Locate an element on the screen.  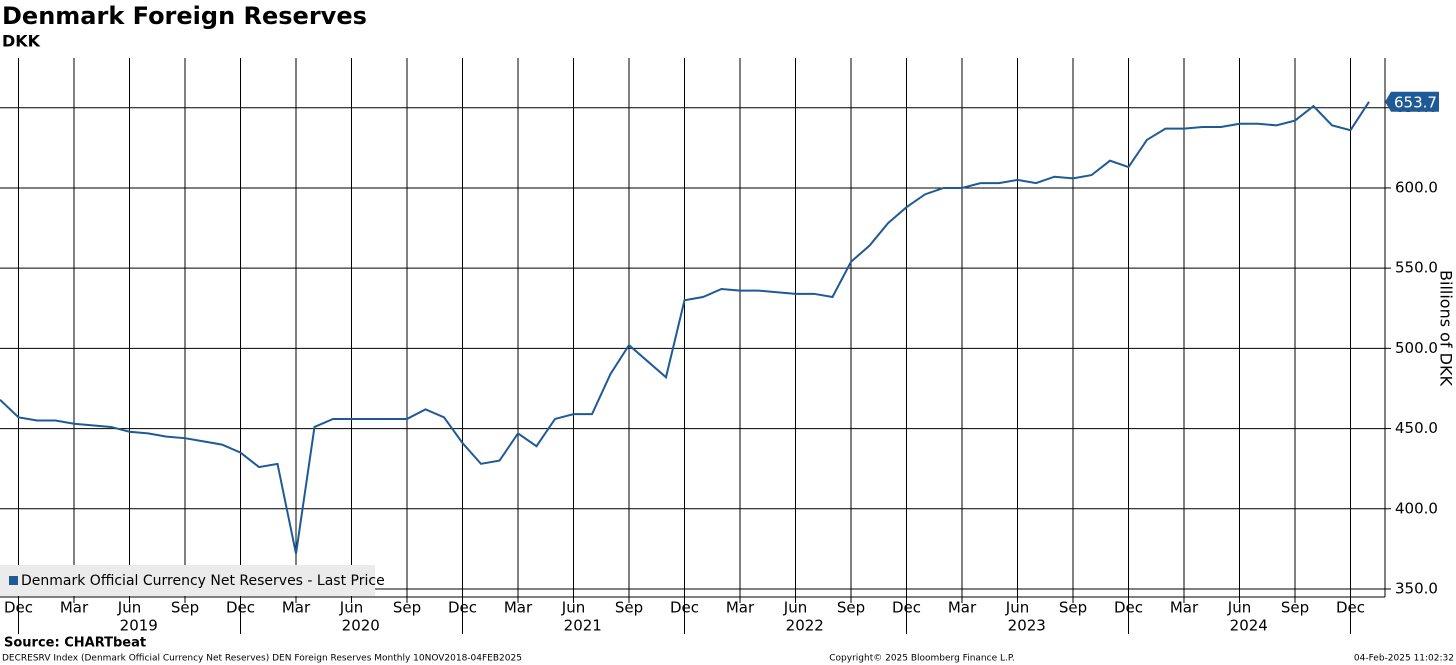
footer-right: 04-Feb-2025 11:02:32 is located at coordinates (1404, 659).